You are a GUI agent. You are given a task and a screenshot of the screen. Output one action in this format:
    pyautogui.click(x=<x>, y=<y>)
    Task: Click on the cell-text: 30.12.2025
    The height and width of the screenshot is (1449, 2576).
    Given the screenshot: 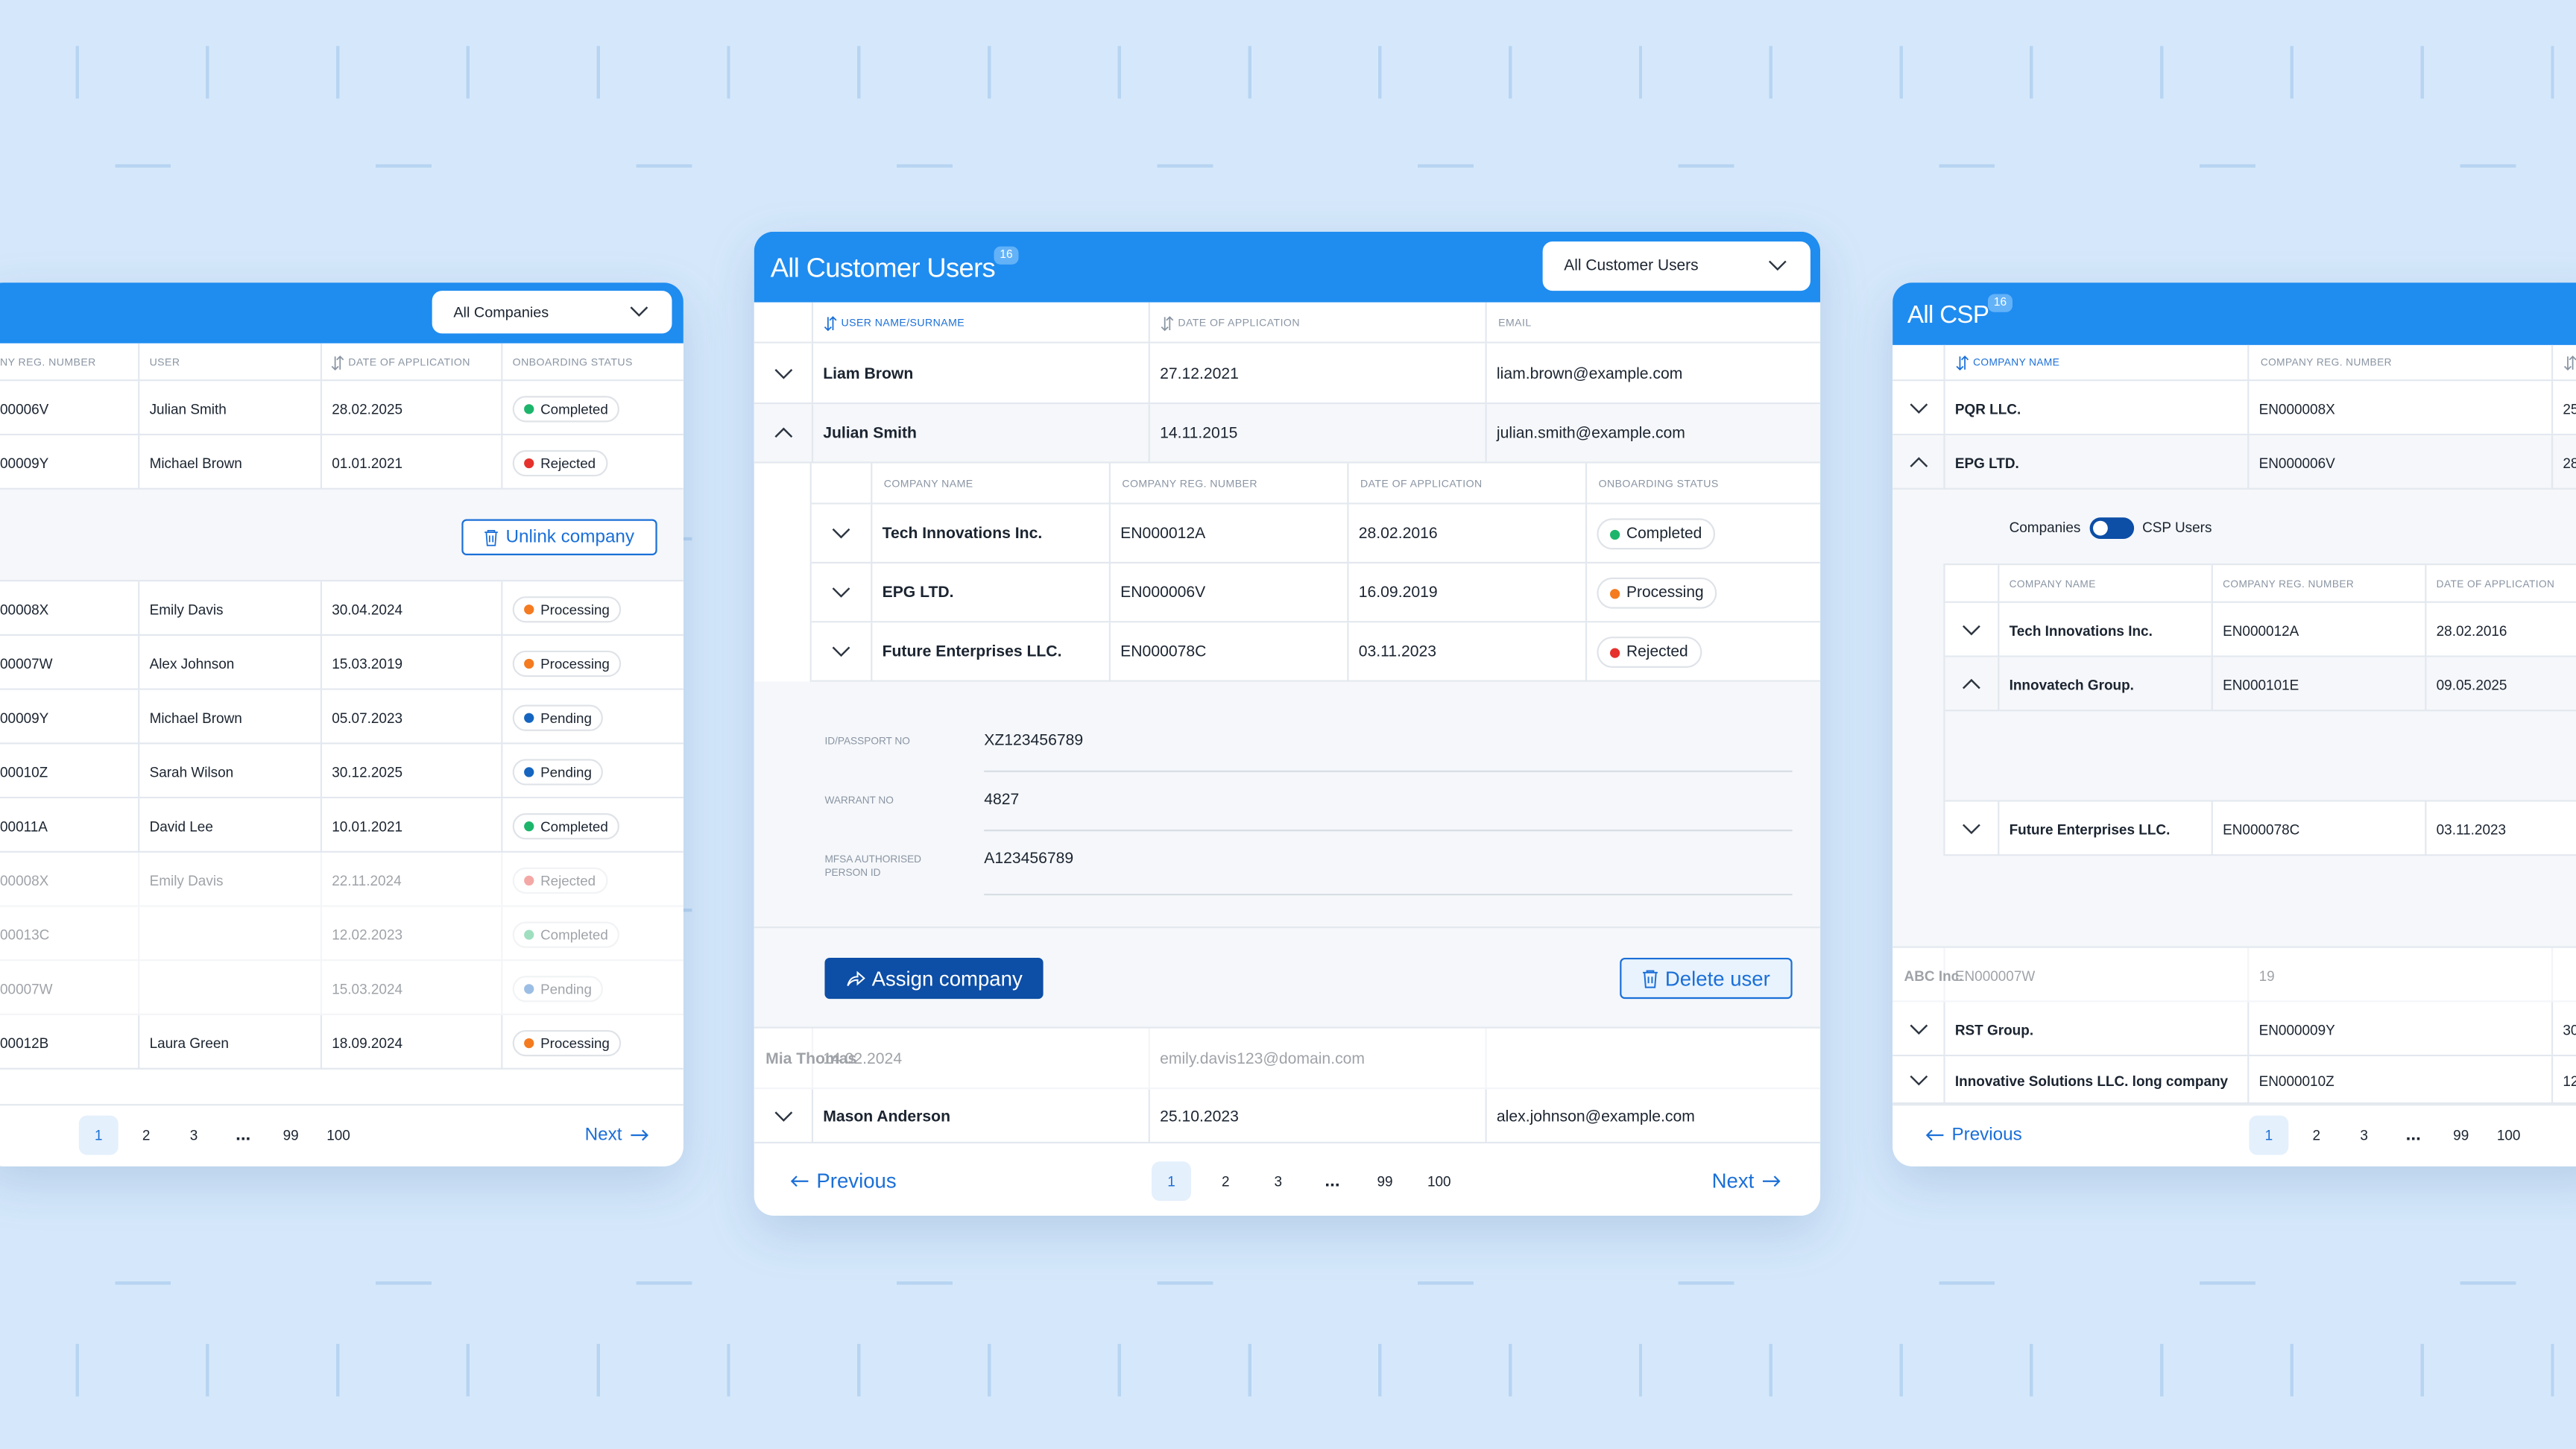 What is the action you would take?
    pyautogui.click(x=368, y=771)
    